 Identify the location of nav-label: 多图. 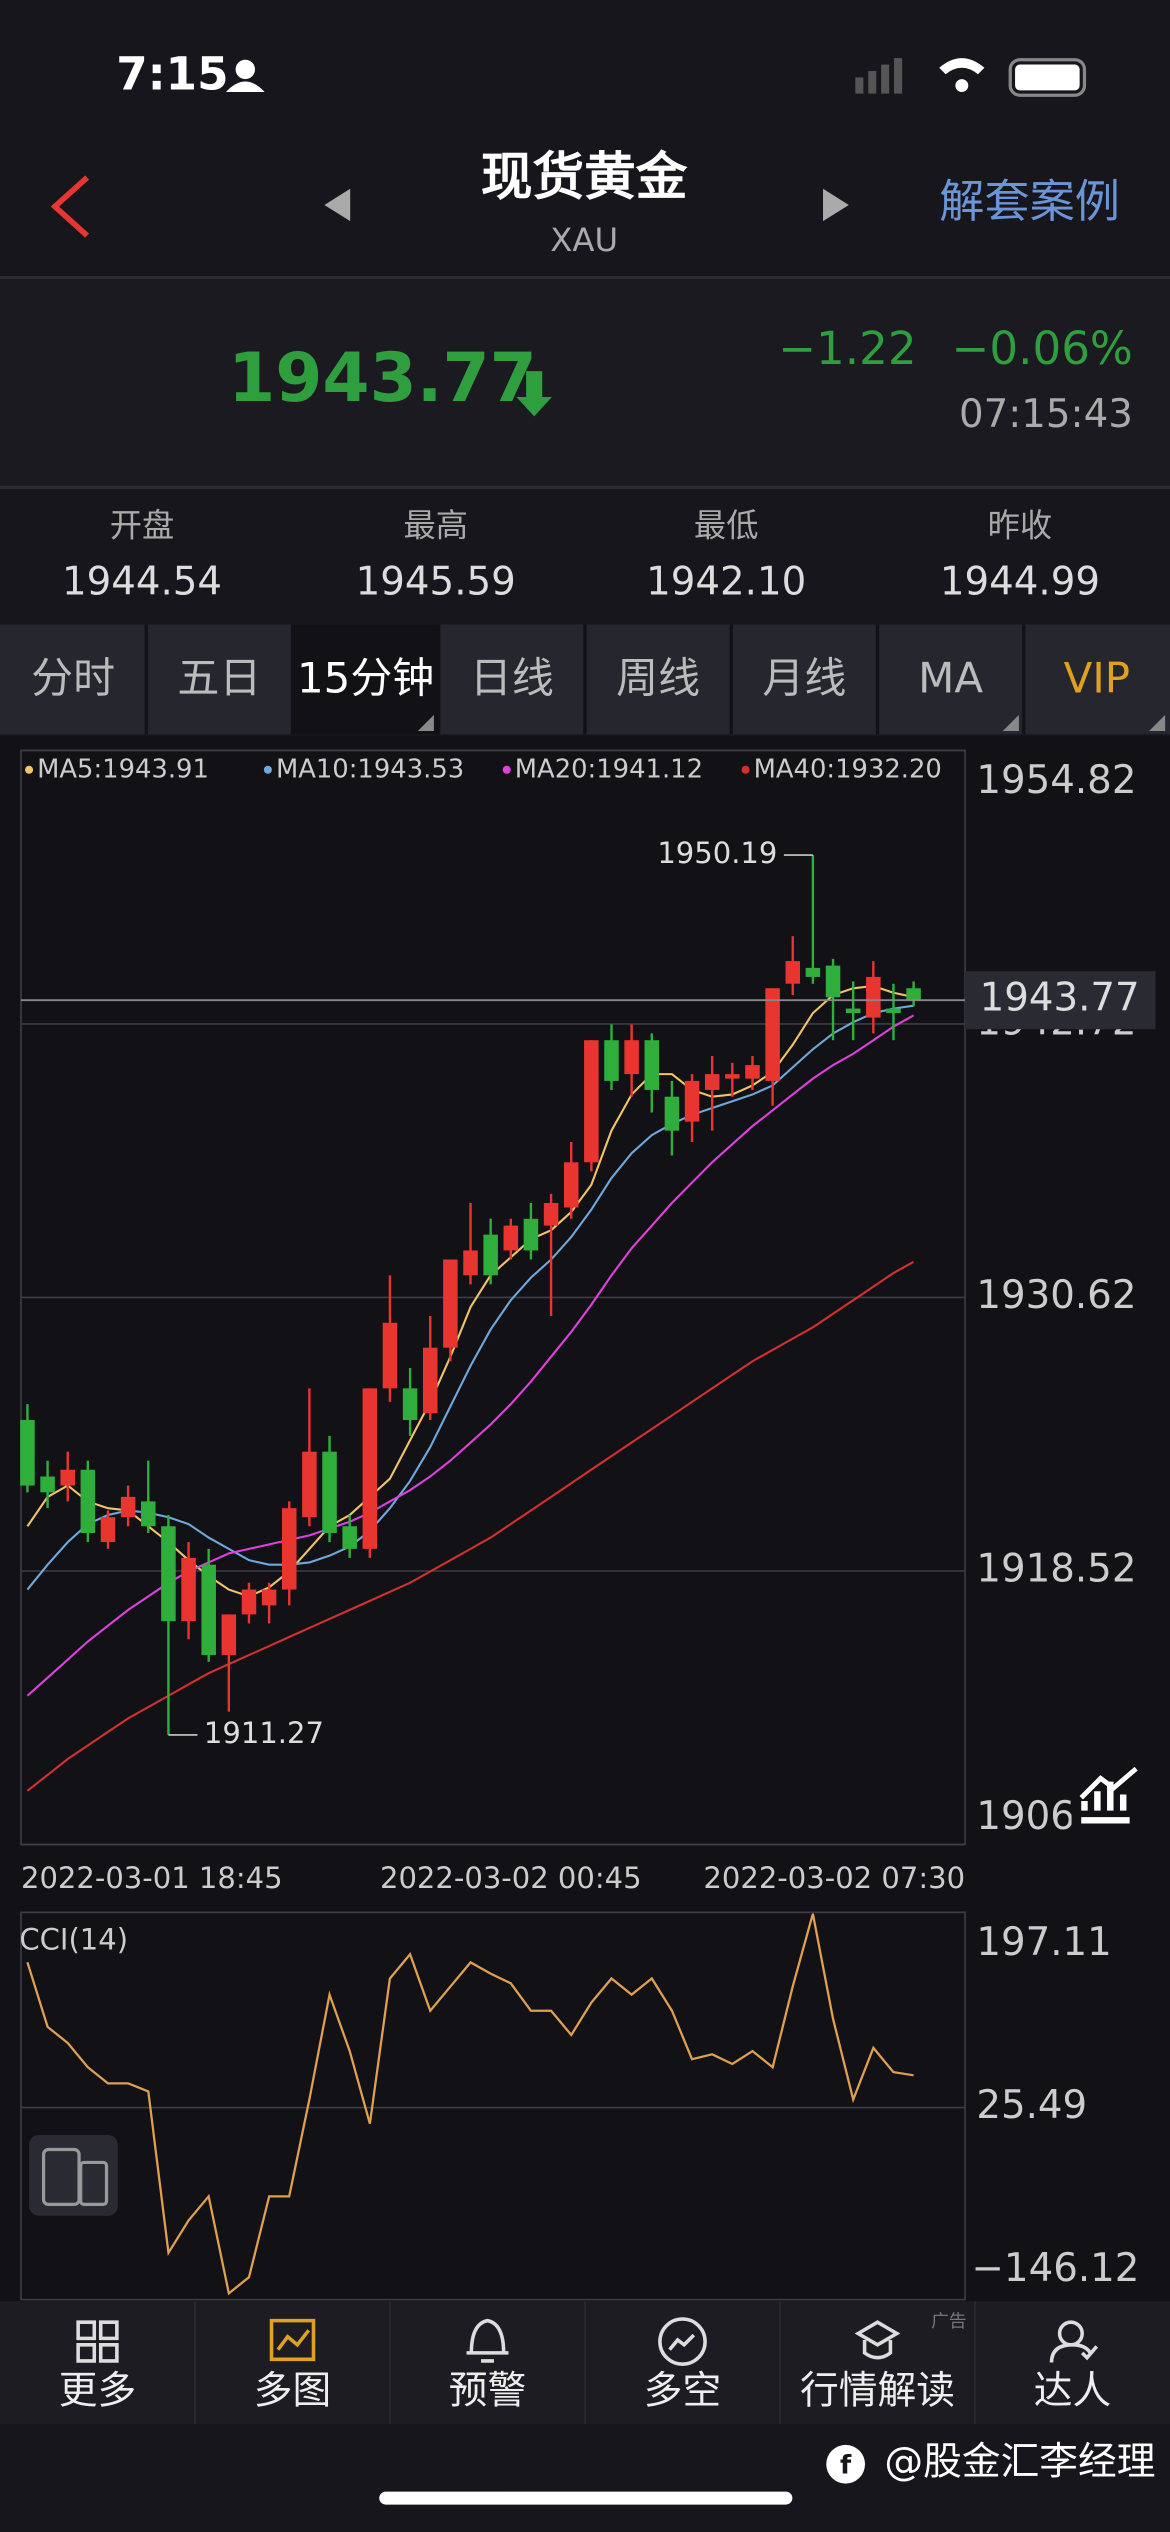
(292, 2391).